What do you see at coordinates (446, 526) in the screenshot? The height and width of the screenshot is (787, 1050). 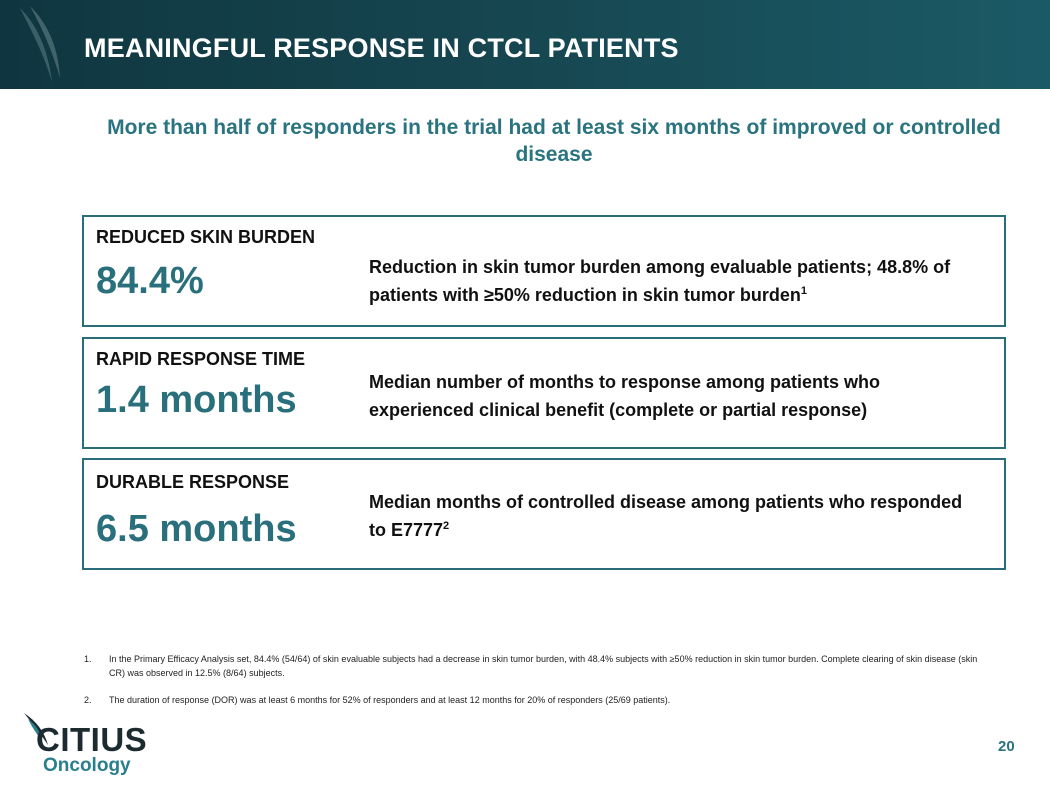 I see `footnote-ref: 2` at bounding box center [446, 526].